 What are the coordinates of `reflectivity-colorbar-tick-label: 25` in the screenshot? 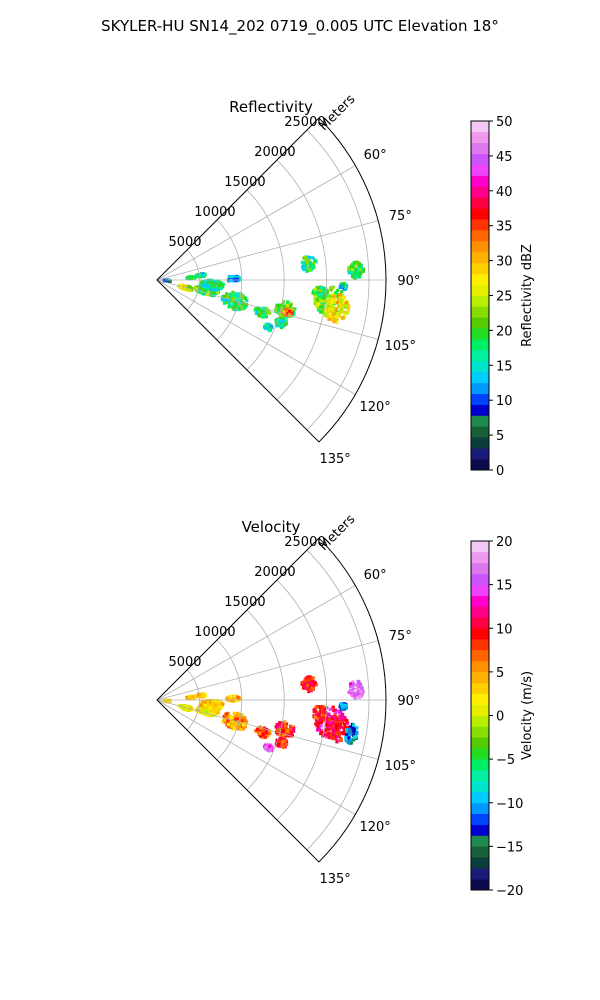 It's located at (504, 297).